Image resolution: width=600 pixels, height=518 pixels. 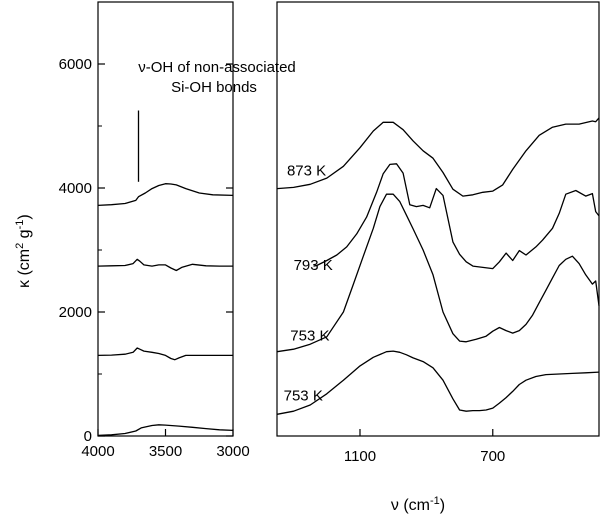 I want to click on left-x-tick-label-2: 3500, so click(x=165, y=451).